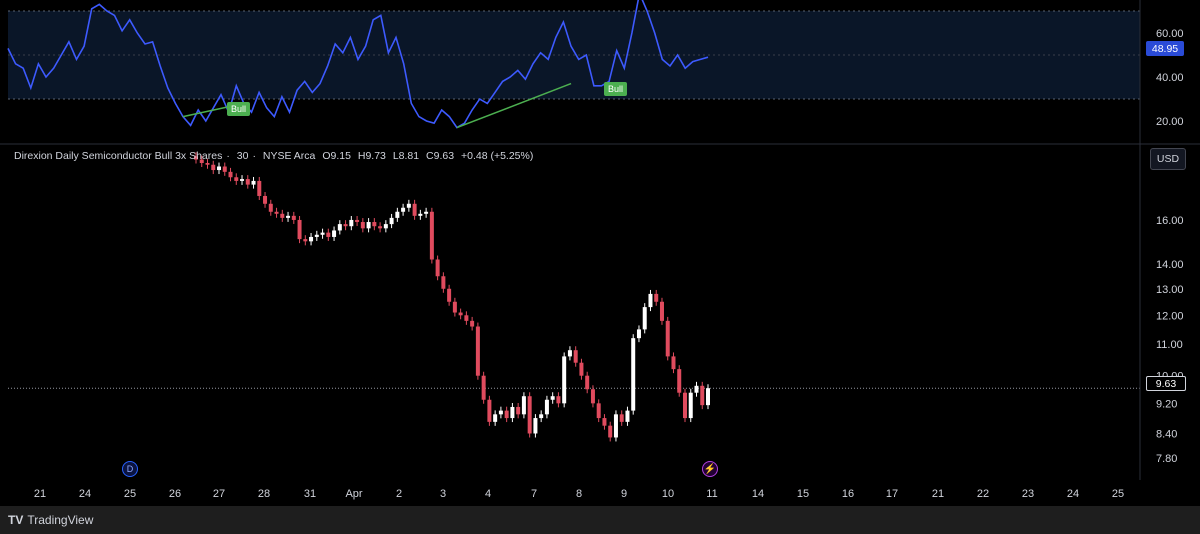 Image resolution: width=1200 pixels, height=534 pixels. Describe the element at coordinates (130, 469) in the screenshot. I see `dividend-event-icon: D` at that location.